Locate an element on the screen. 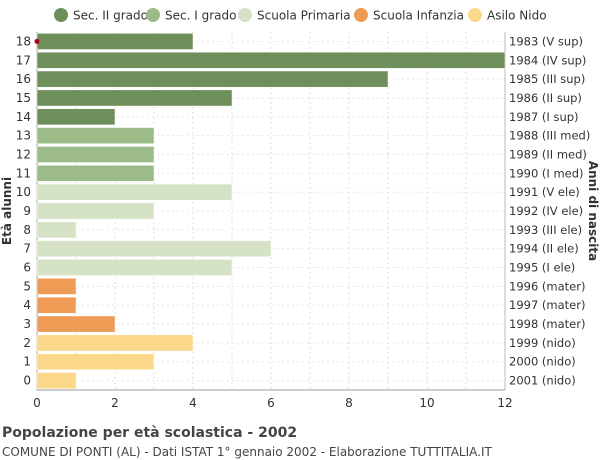  tick-label-age: 9 is located at coordinates (27, 211).